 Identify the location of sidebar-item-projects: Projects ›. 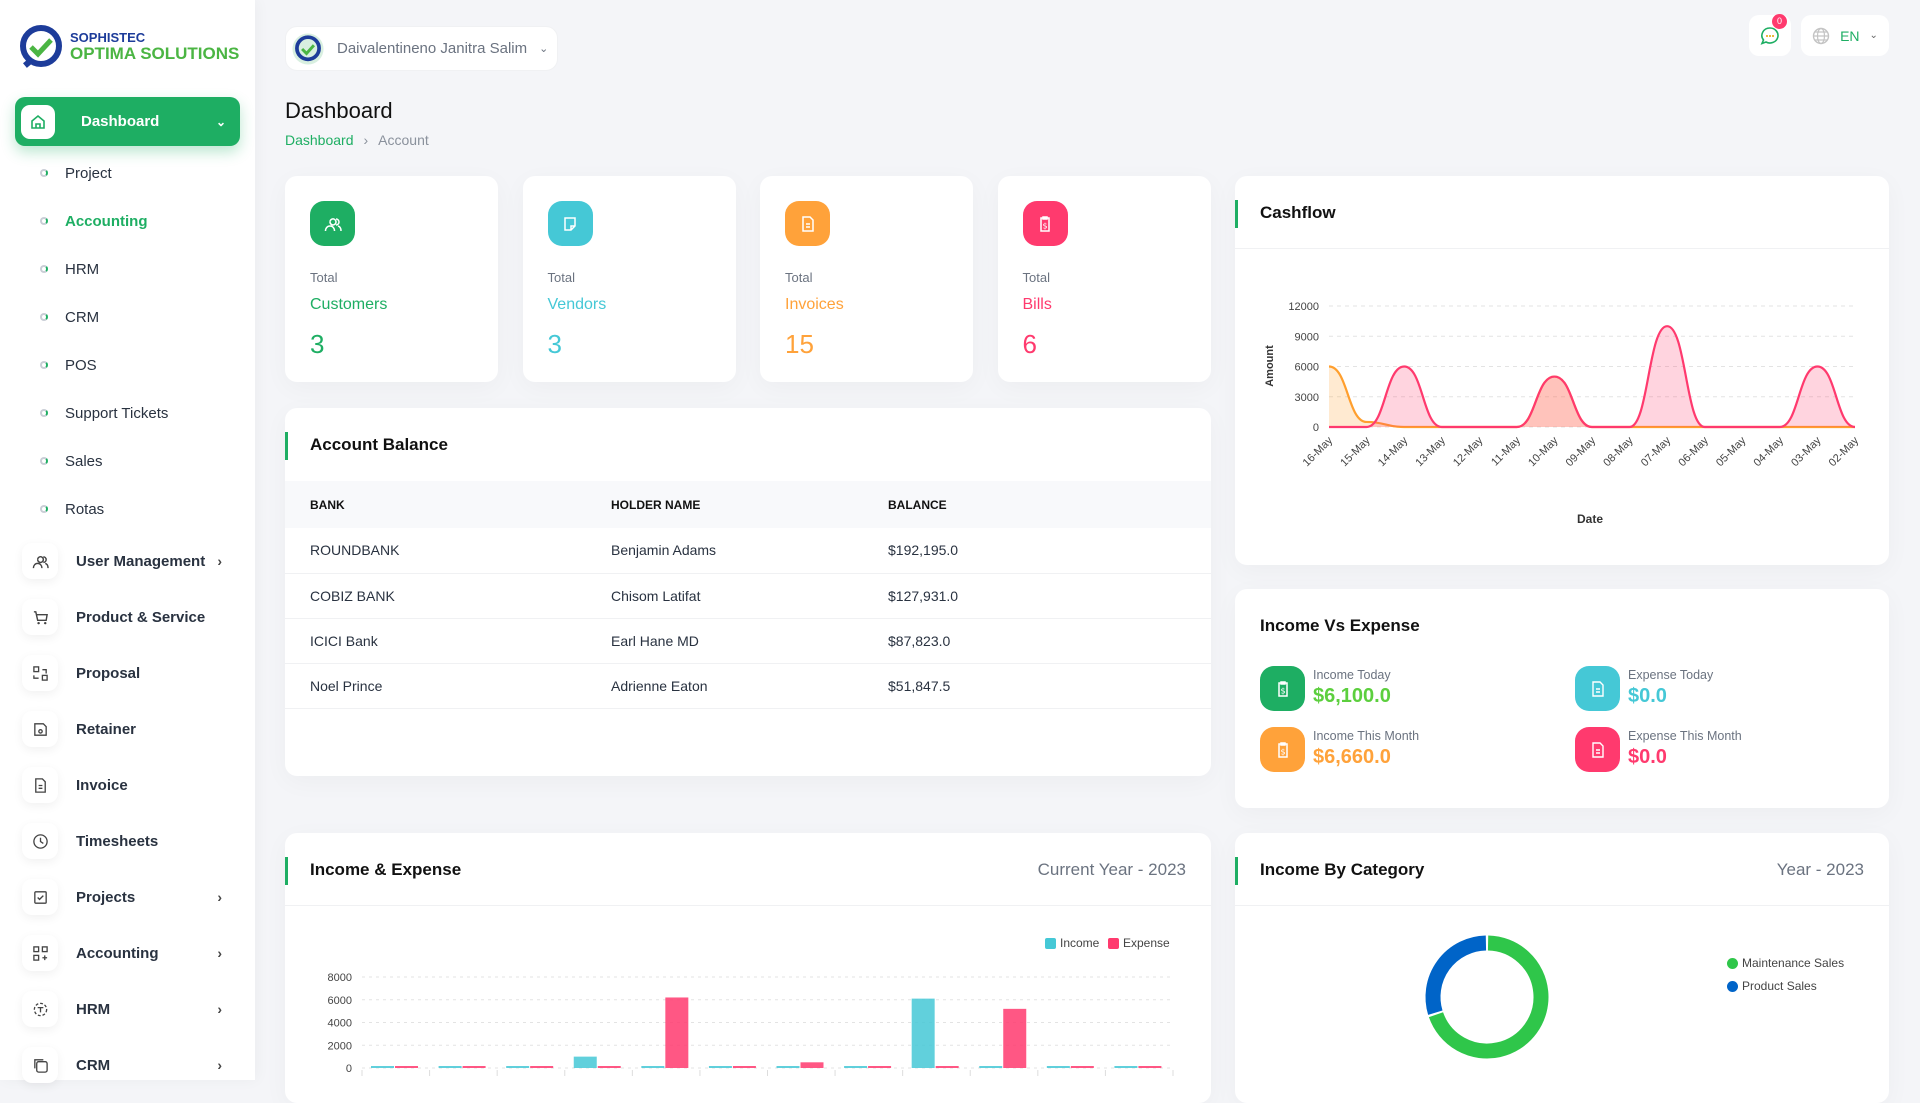
(127, 897).